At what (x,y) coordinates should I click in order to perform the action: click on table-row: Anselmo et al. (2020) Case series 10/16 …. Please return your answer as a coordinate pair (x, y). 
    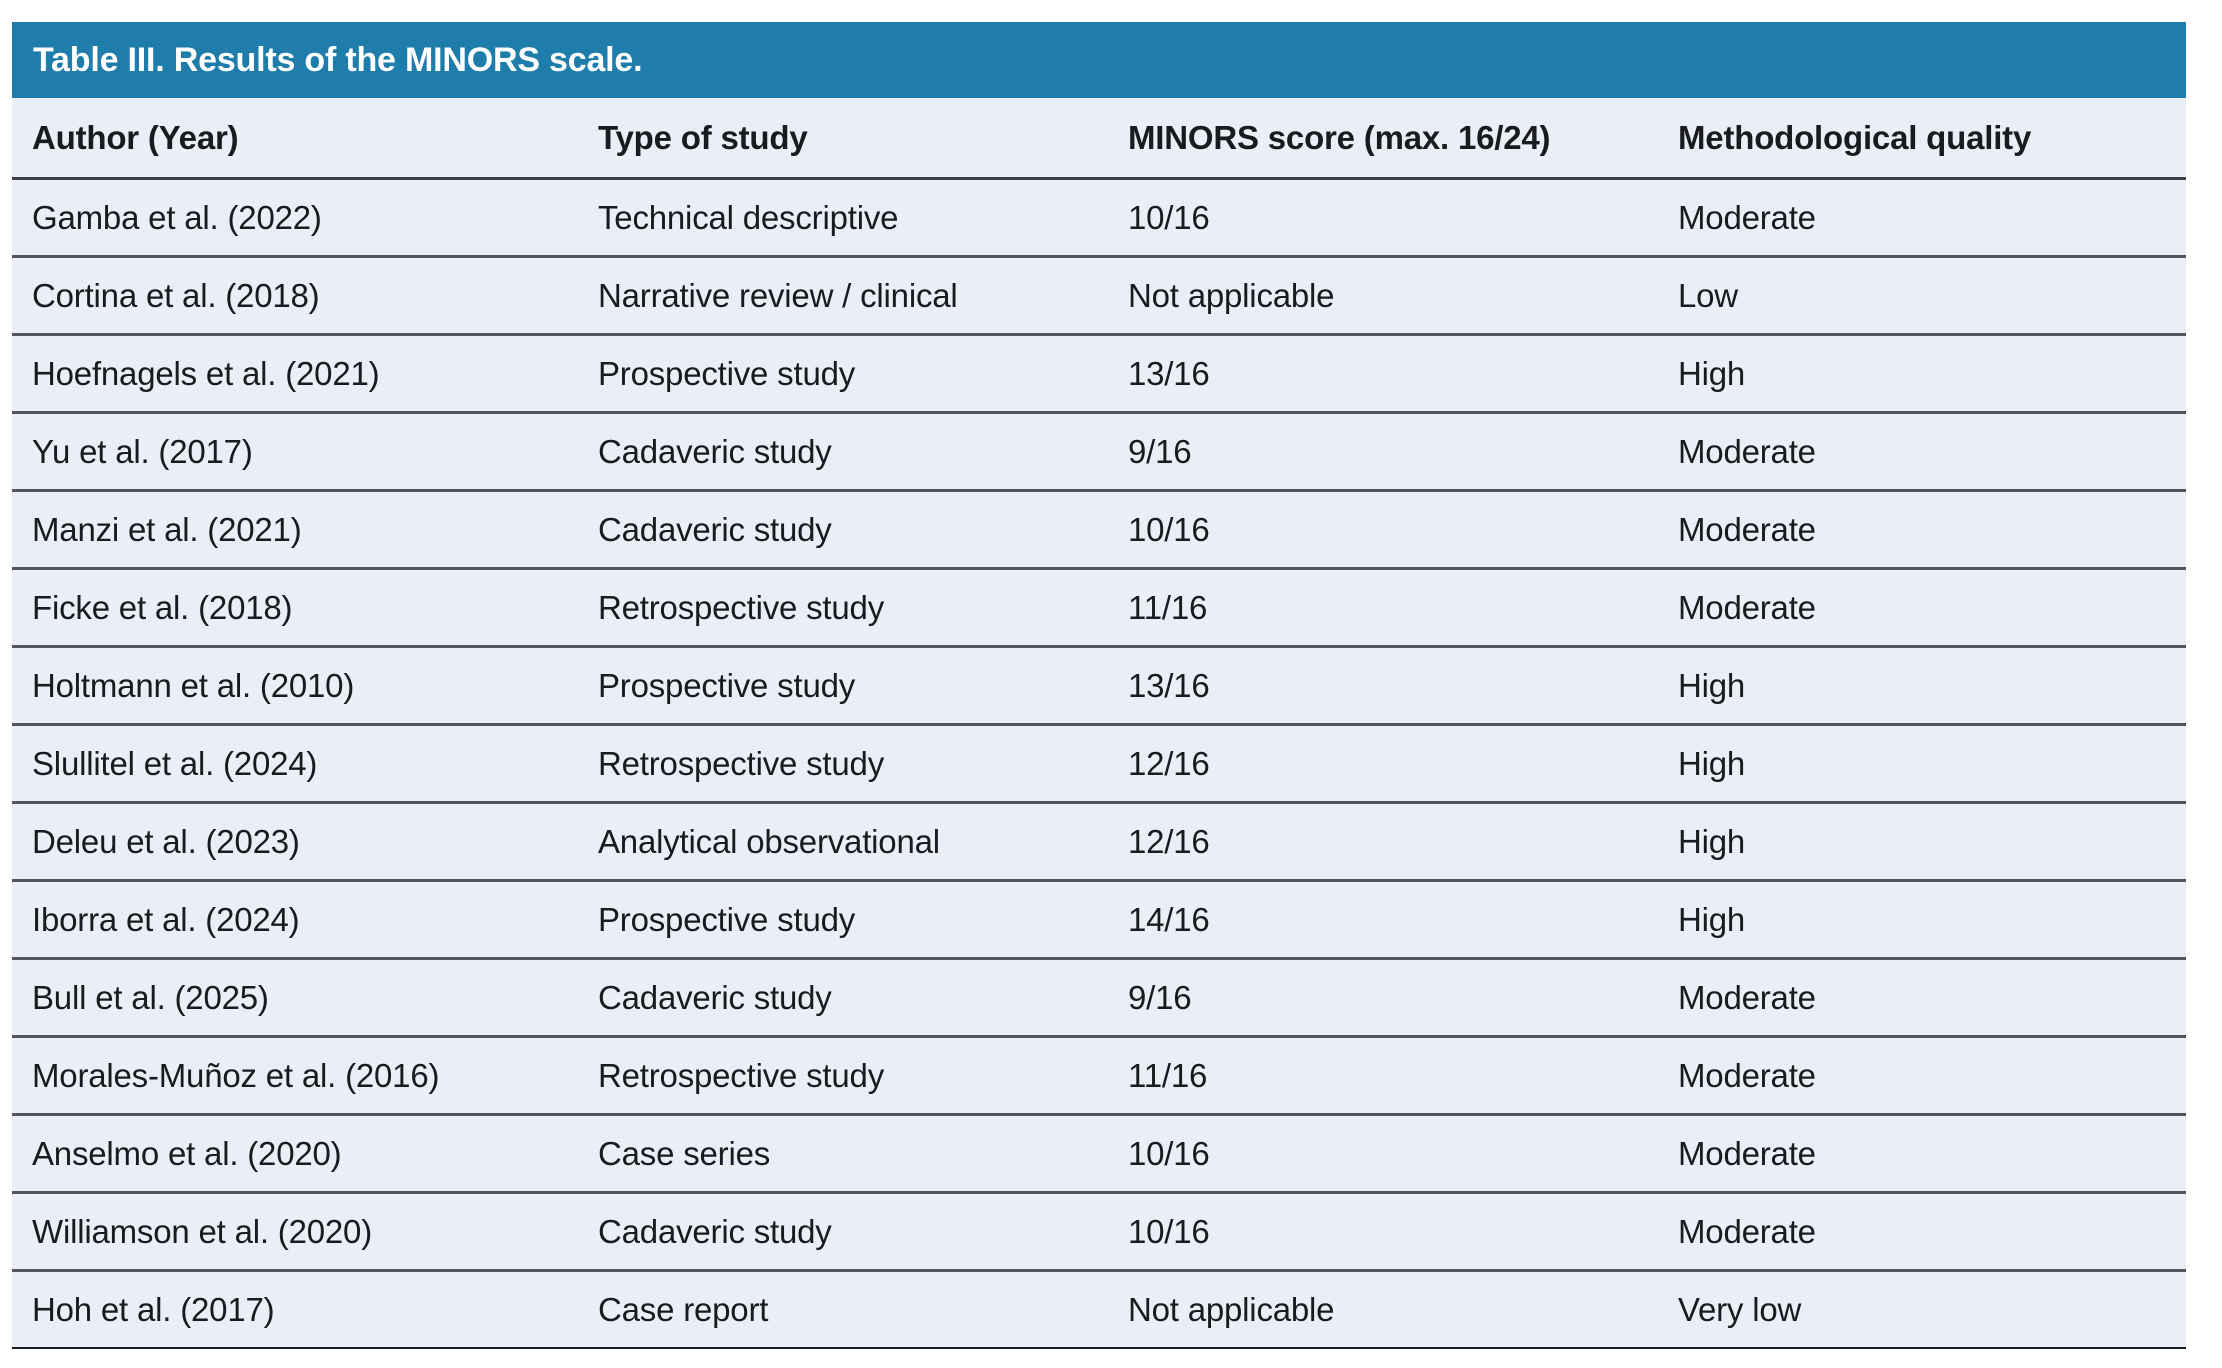
    Looking at the image, I should click on (1099, 1153).